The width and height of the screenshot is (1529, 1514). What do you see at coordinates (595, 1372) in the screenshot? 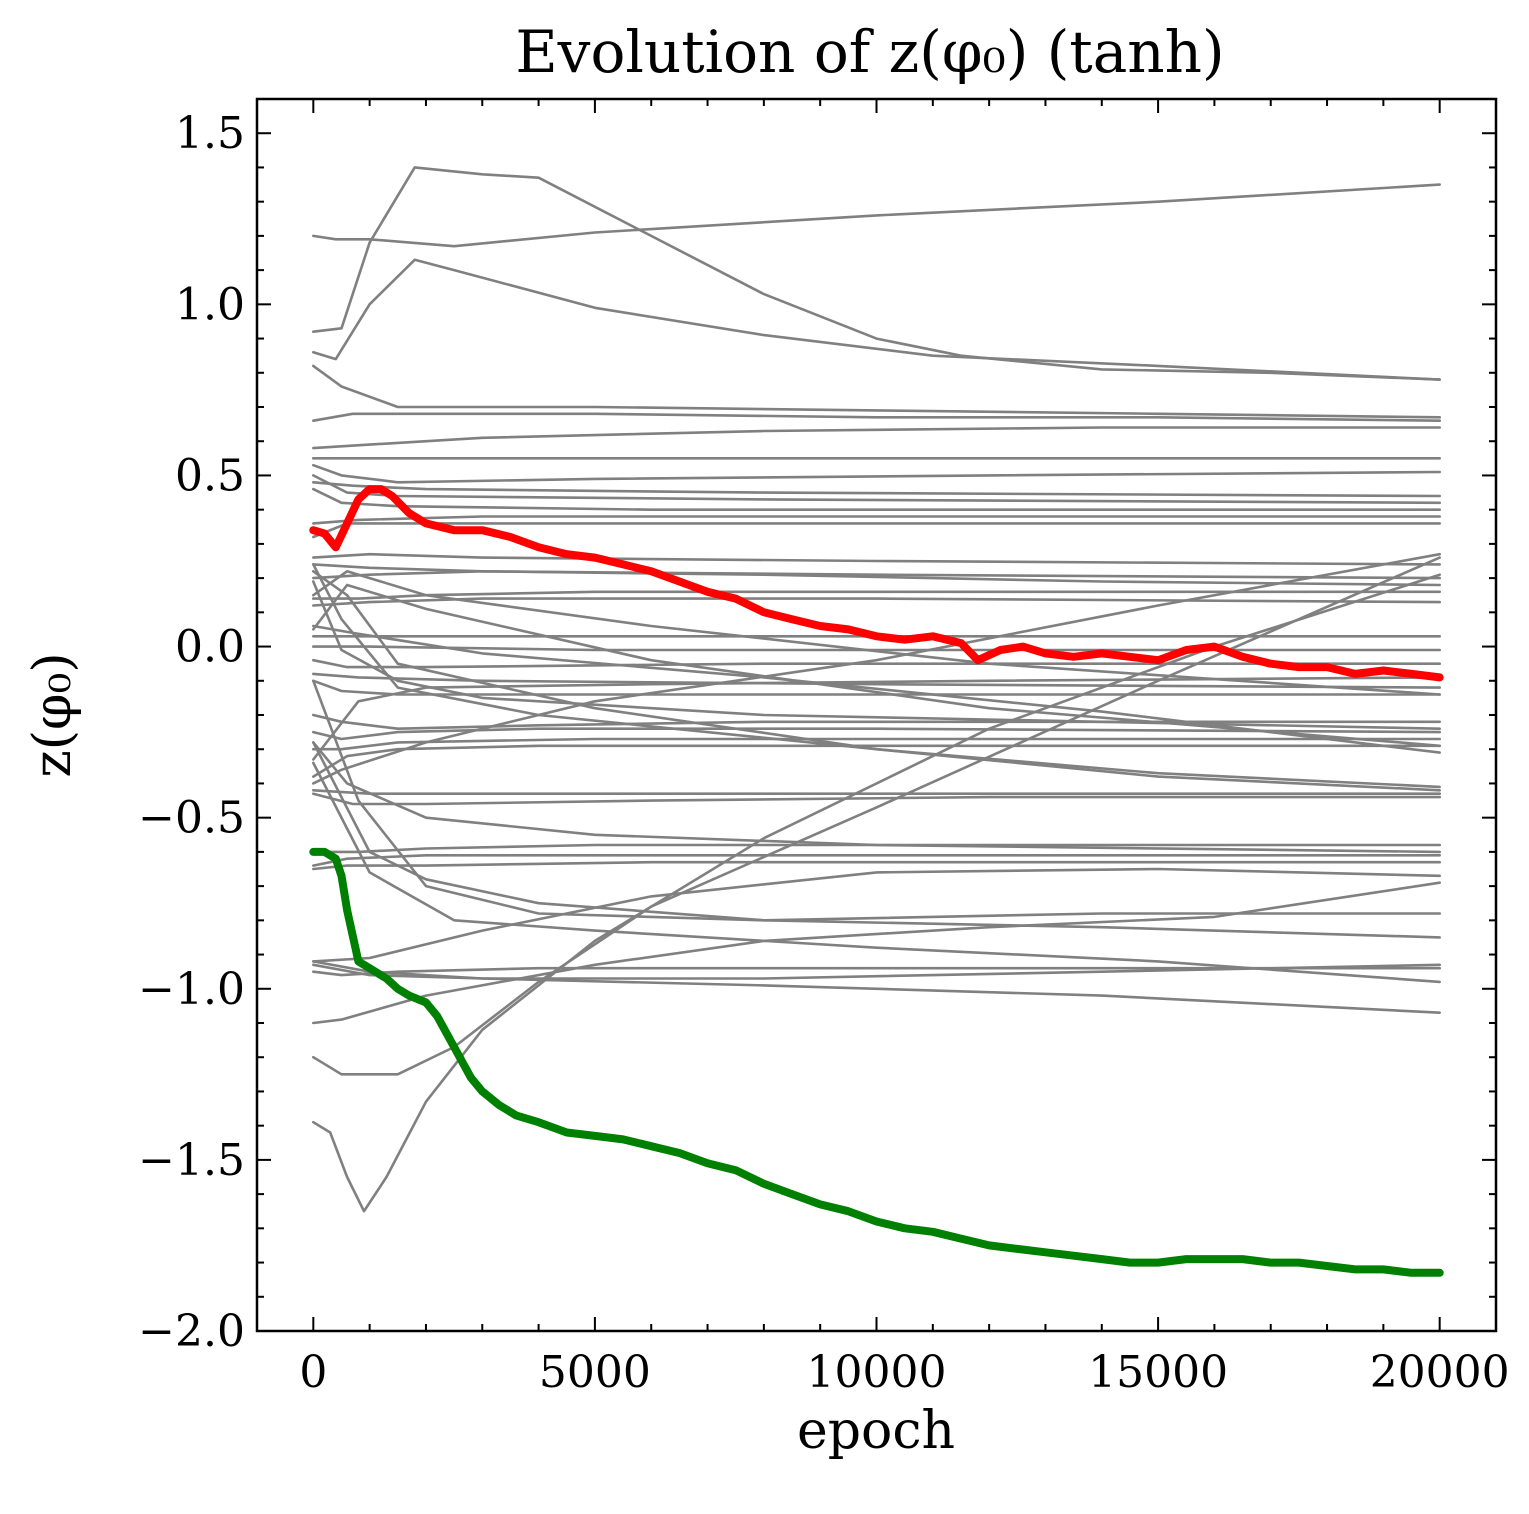
I see `x-tick-label: 5000` at bounding box center [595, 1372].